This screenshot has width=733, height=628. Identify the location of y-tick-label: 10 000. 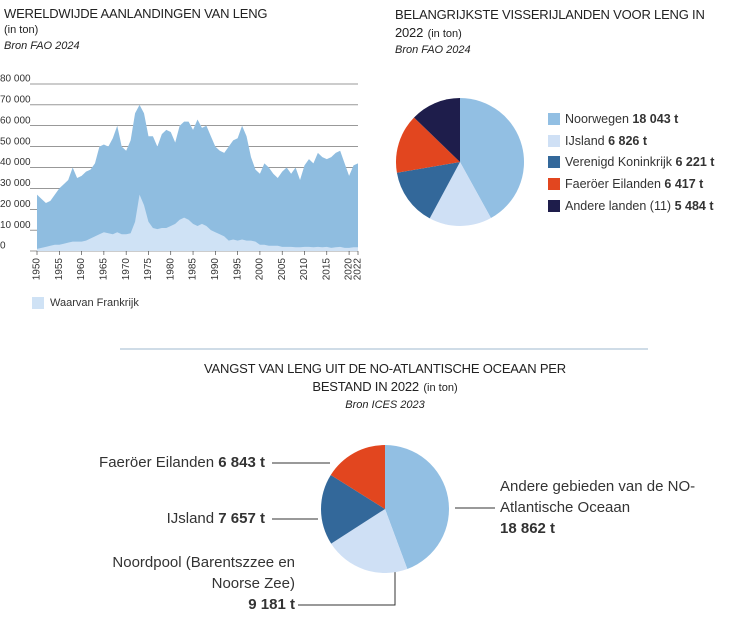
(15, 225).